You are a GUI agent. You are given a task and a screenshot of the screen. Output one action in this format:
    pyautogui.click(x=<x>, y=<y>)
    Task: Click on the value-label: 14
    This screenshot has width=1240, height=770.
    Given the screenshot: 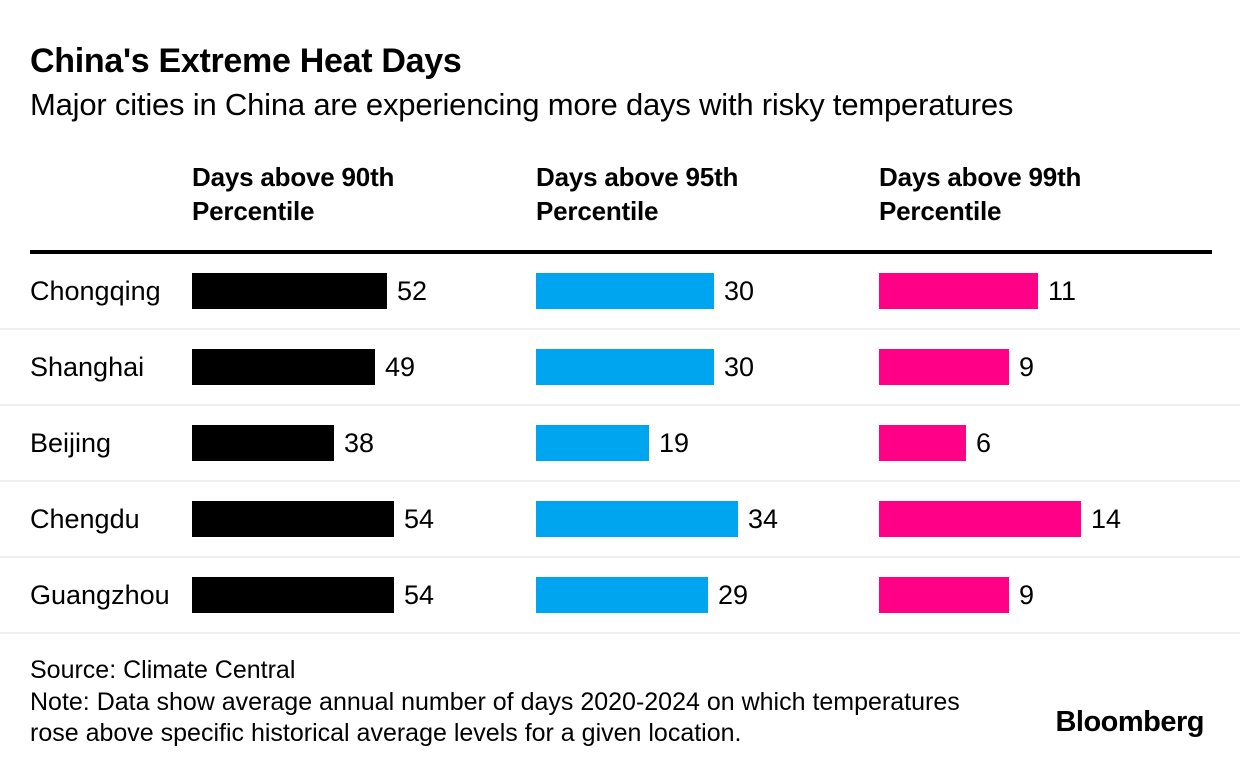 What is the action you would take?
    pyautogui.click(x=1106, y=518)
    